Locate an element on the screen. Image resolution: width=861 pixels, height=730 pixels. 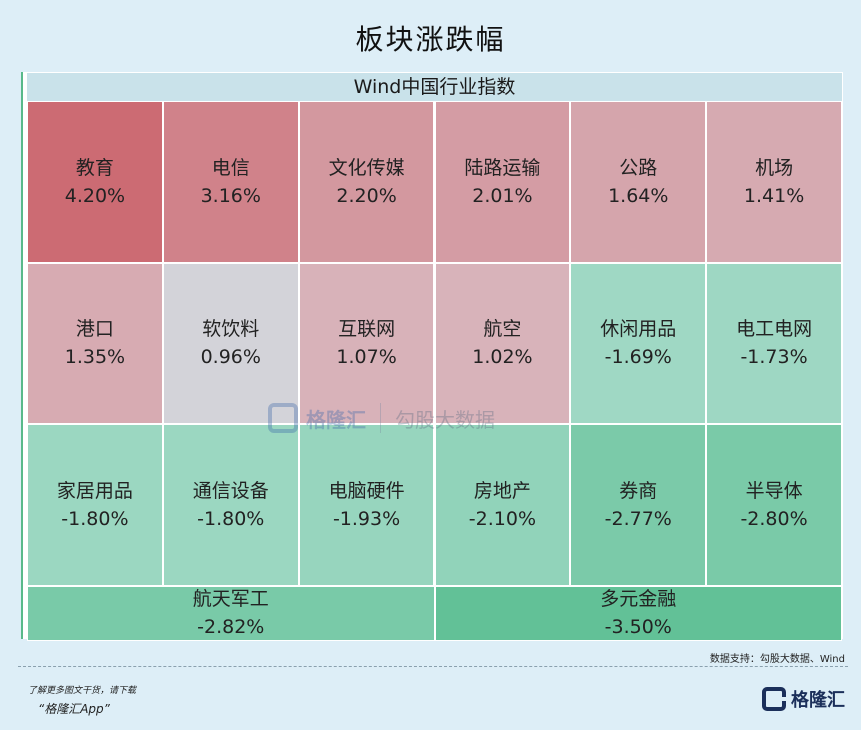
heatmap-cell: 文化传媒 2.20% is located at coordinates (366, 182).